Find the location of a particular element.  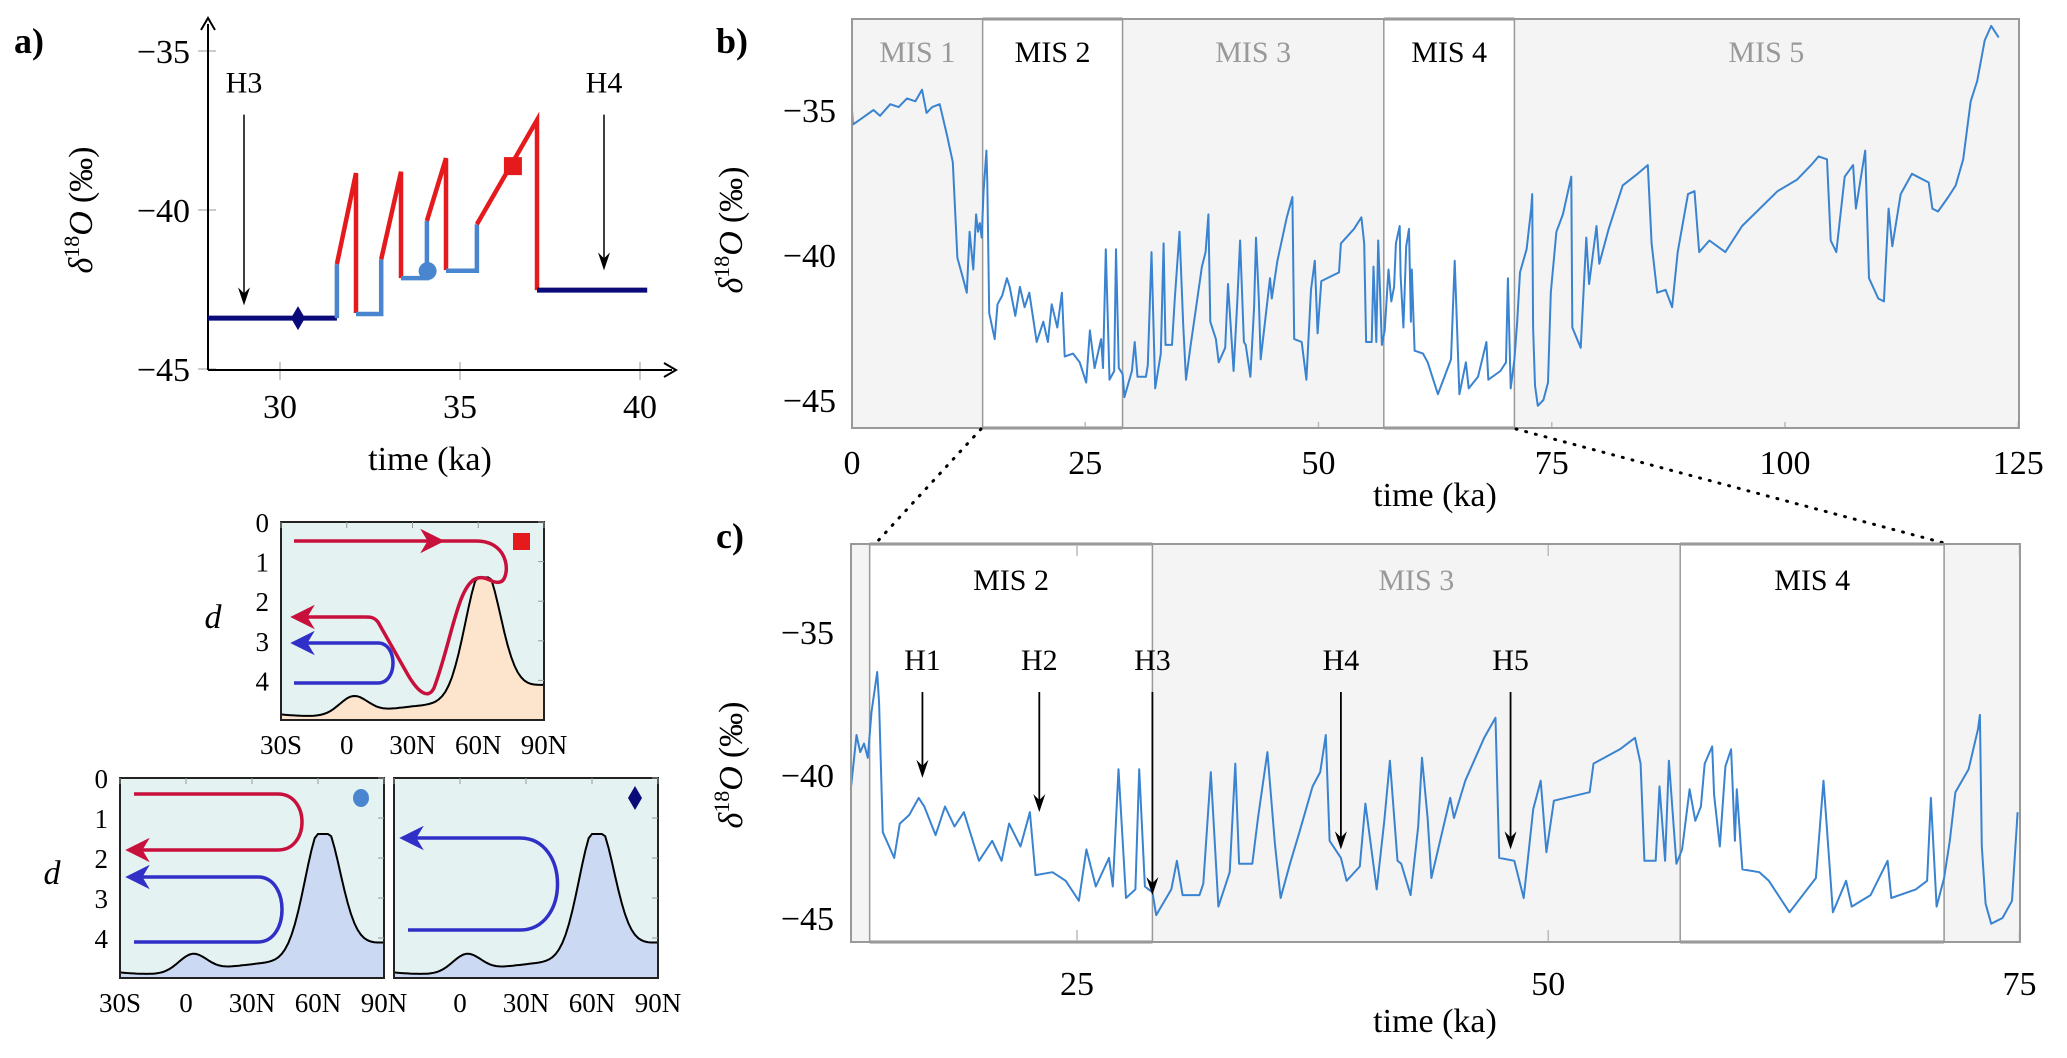

lat-tick-label: 60N is located at coordinates (478, 745).